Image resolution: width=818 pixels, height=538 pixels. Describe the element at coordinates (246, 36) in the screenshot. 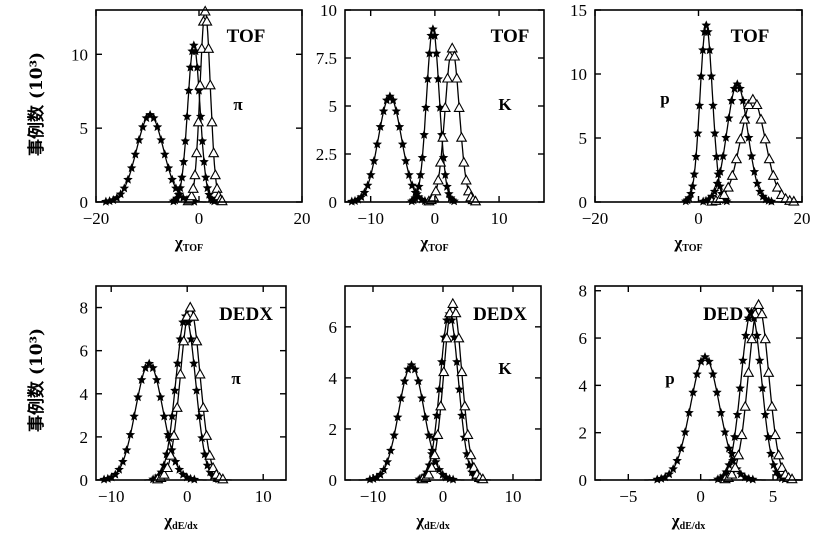

I see `detector-label: TOF` at that location.